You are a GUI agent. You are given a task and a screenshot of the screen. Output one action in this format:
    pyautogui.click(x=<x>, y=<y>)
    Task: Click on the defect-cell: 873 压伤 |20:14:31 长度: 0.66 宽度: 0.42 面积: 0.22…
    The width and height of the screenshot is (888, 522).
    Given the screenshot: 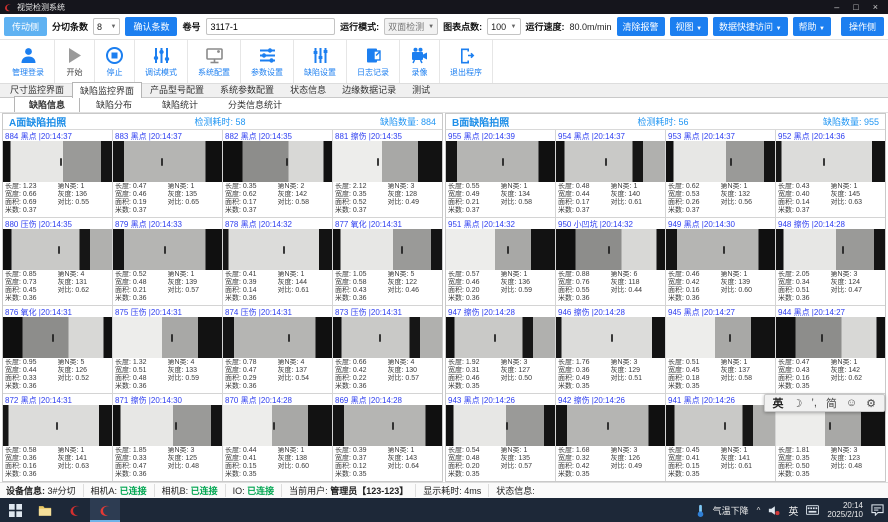 What is the action you would take?
    pyautogui.click(x=387, y=349)
    